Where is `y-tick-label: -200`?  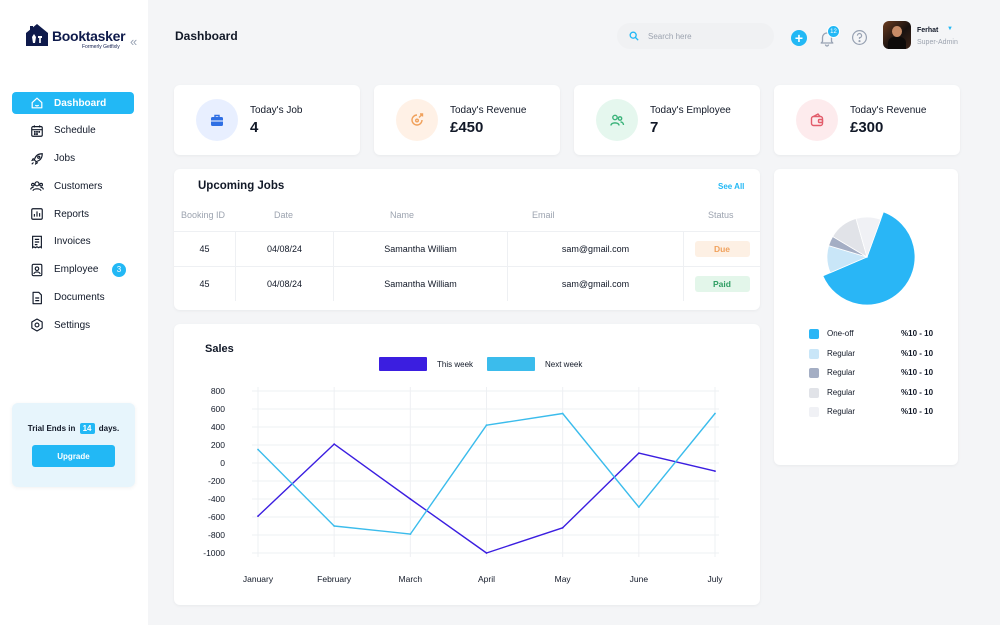
y-tick-label: -200 is located at coordinates (216, 481).